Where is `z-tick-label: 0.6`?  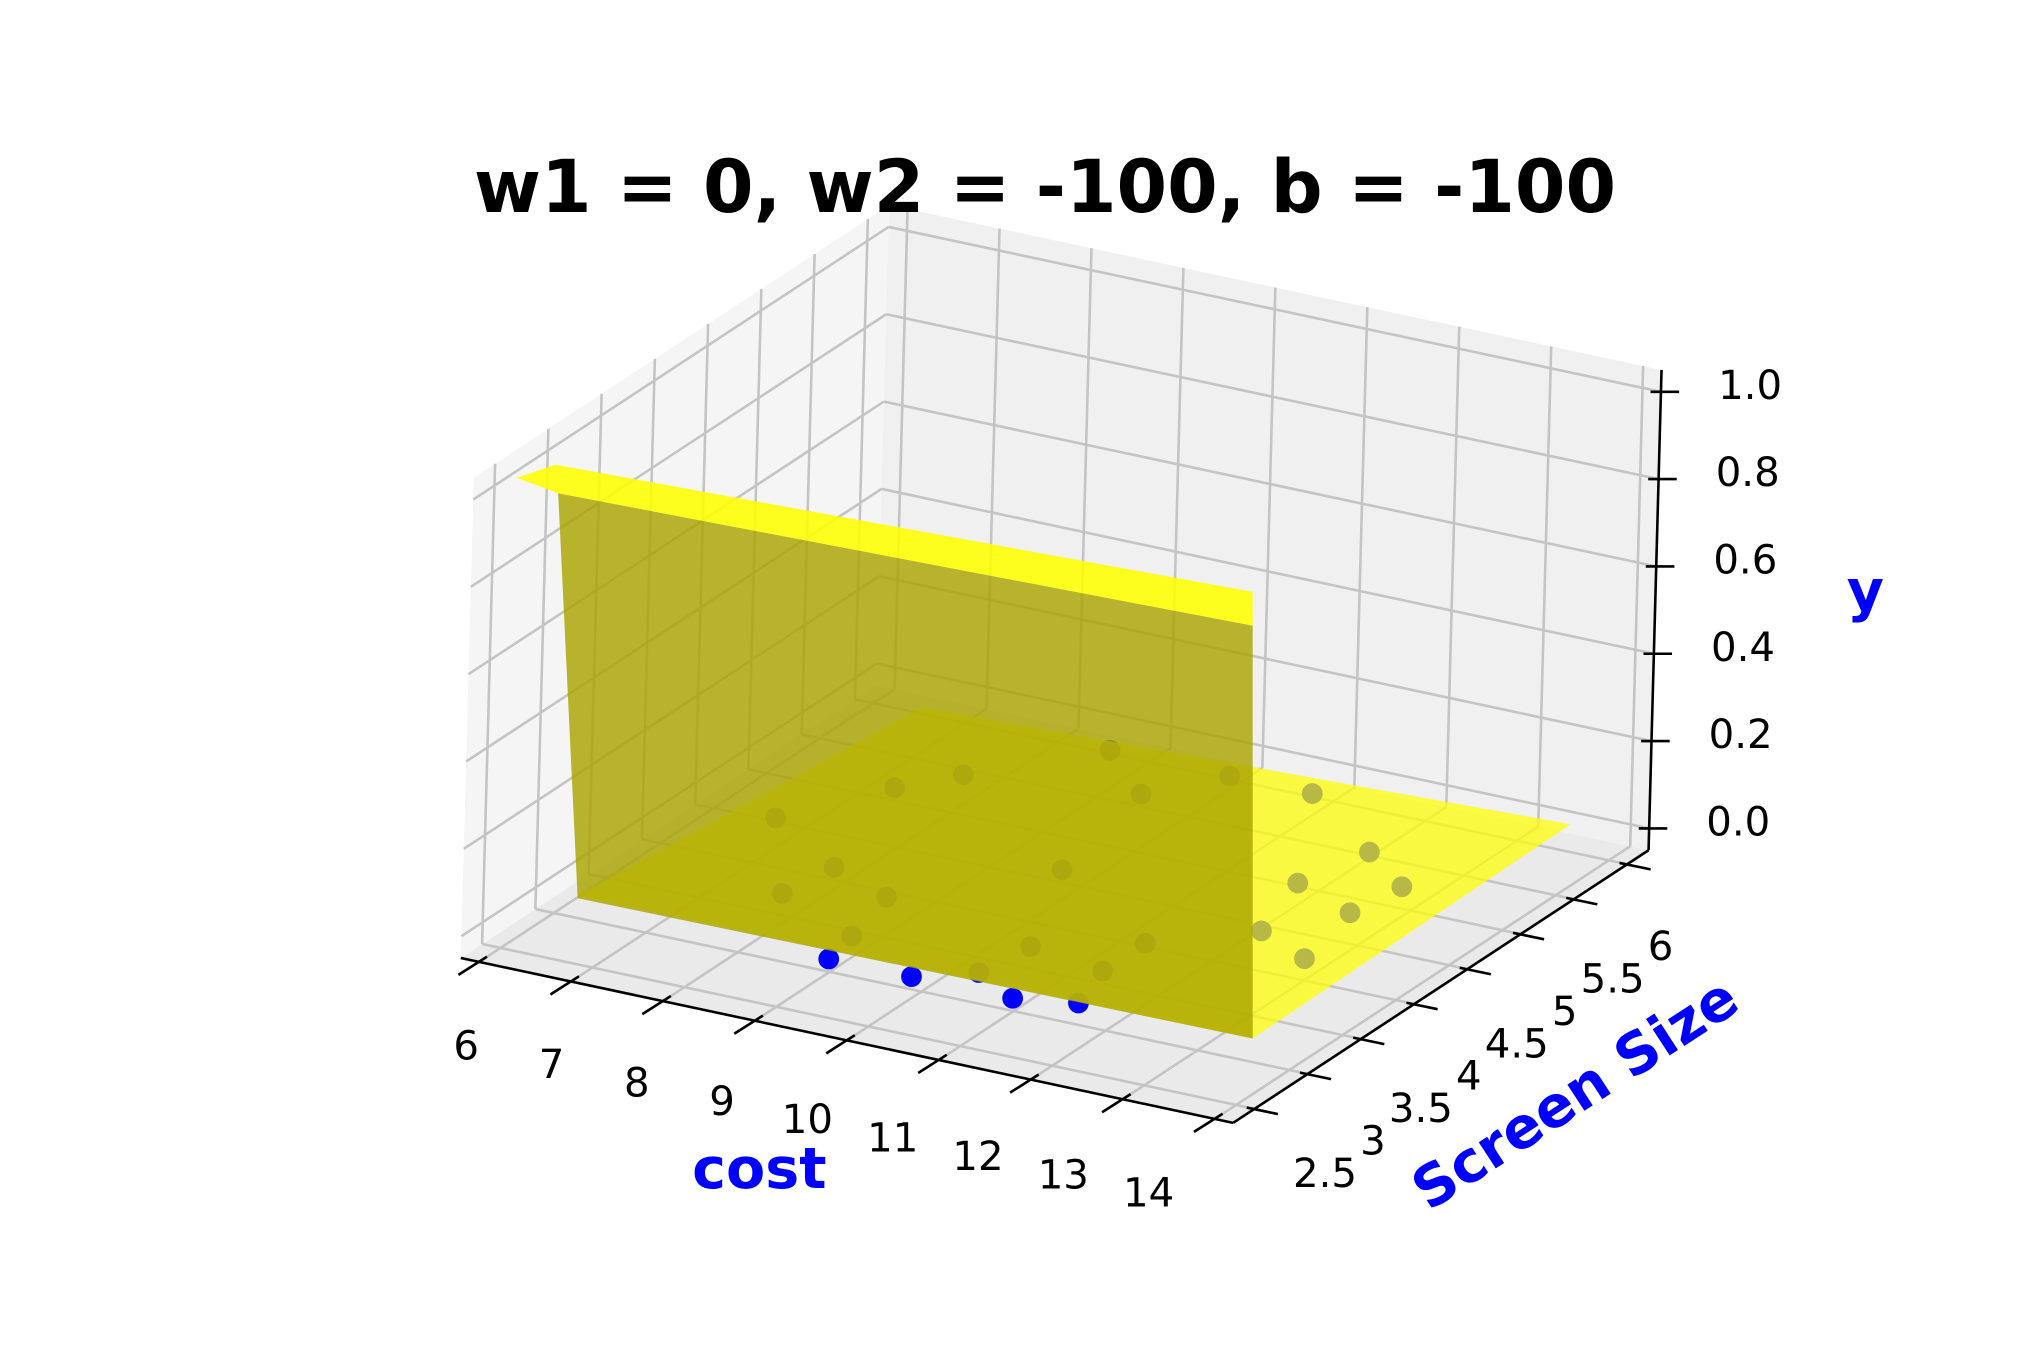 z-tick-label: 0.6 is located at coordinates (1745, 561).